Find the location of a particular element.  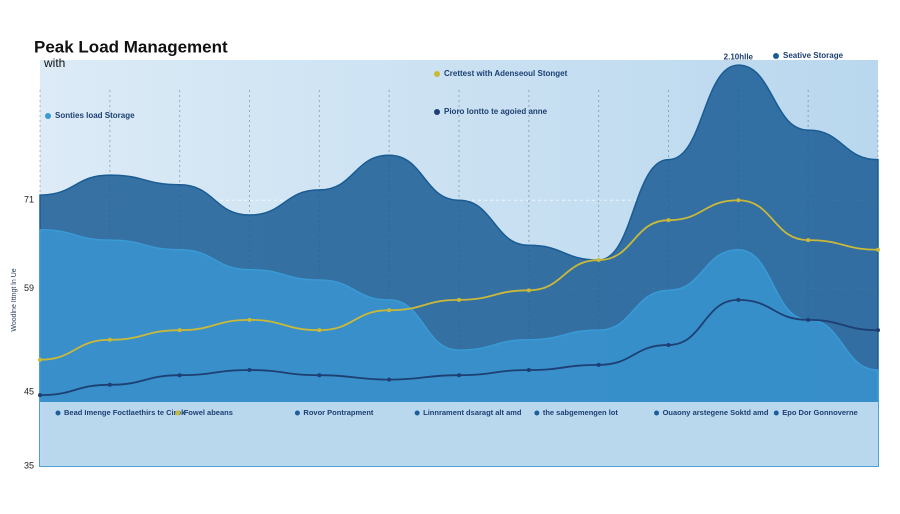

legend-label: Seative Storage is located at coordinates (813, 55).